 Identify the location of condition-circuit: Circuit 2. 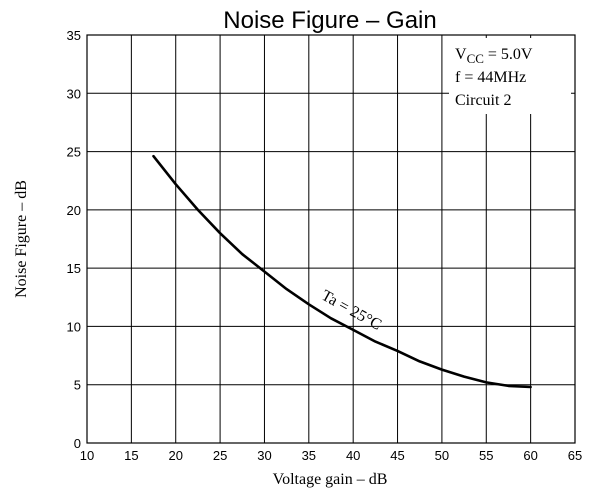
(483, 100).